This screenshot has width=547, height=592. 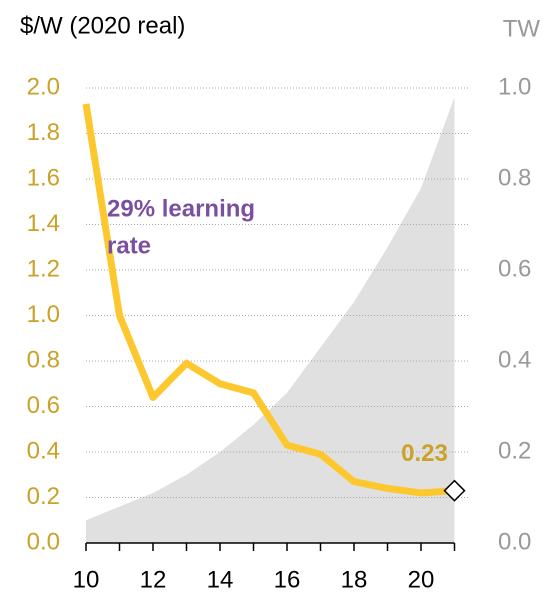 What do you see at coordinates (454, 490) in the screenshot?
I see `end-marker` at bounding box center [454, 490].